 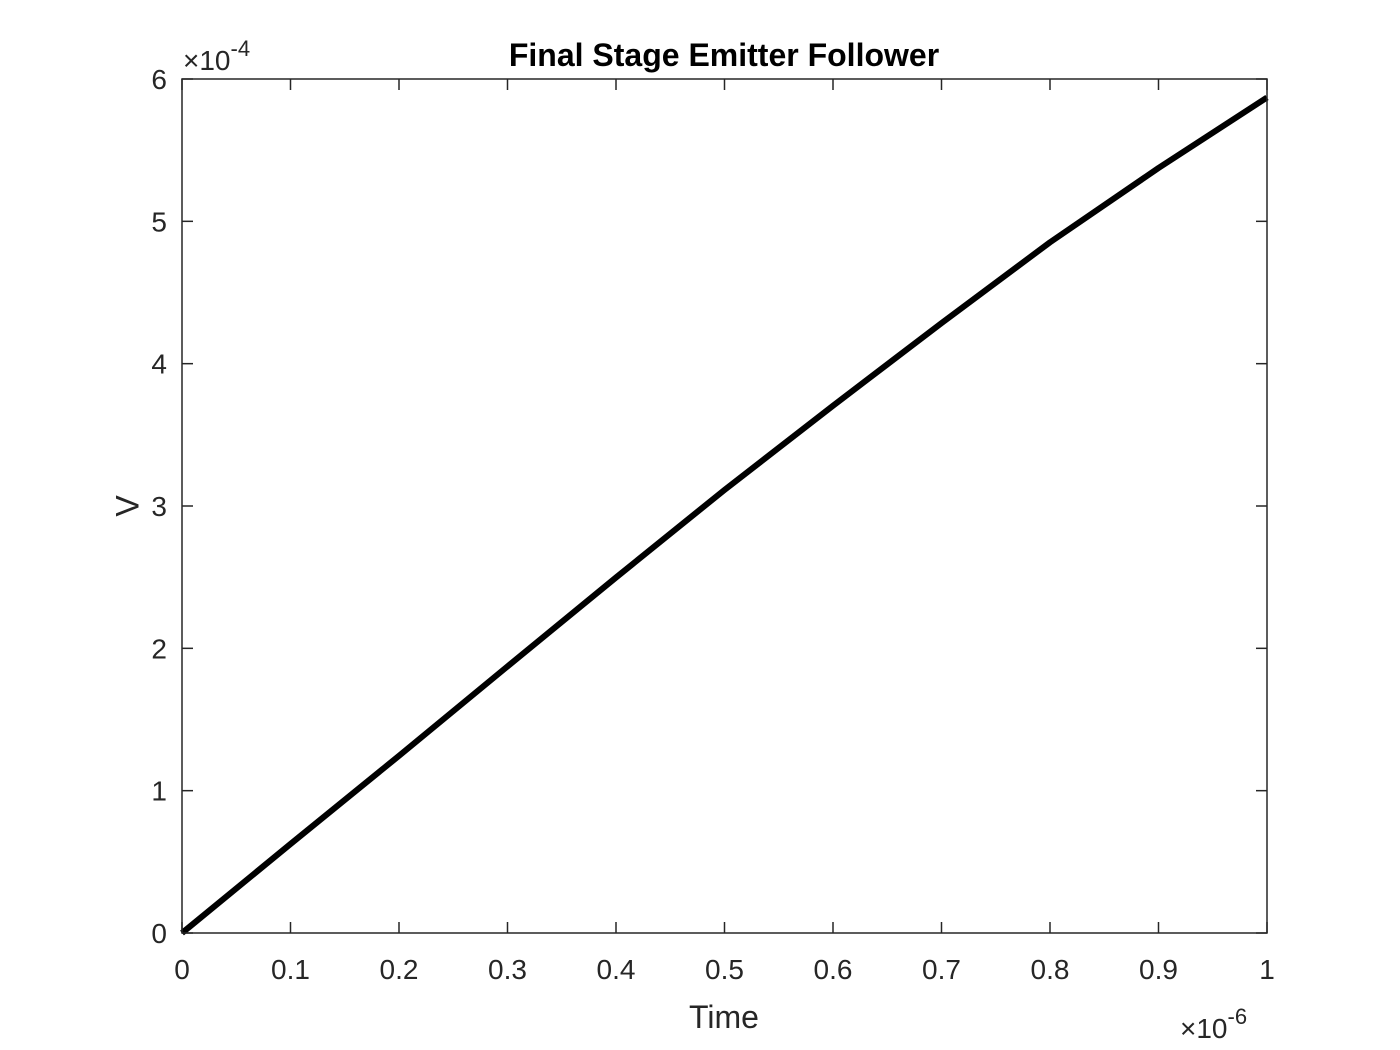 I want to click on x-axis-label: Time, so click(x=724, y=1017).